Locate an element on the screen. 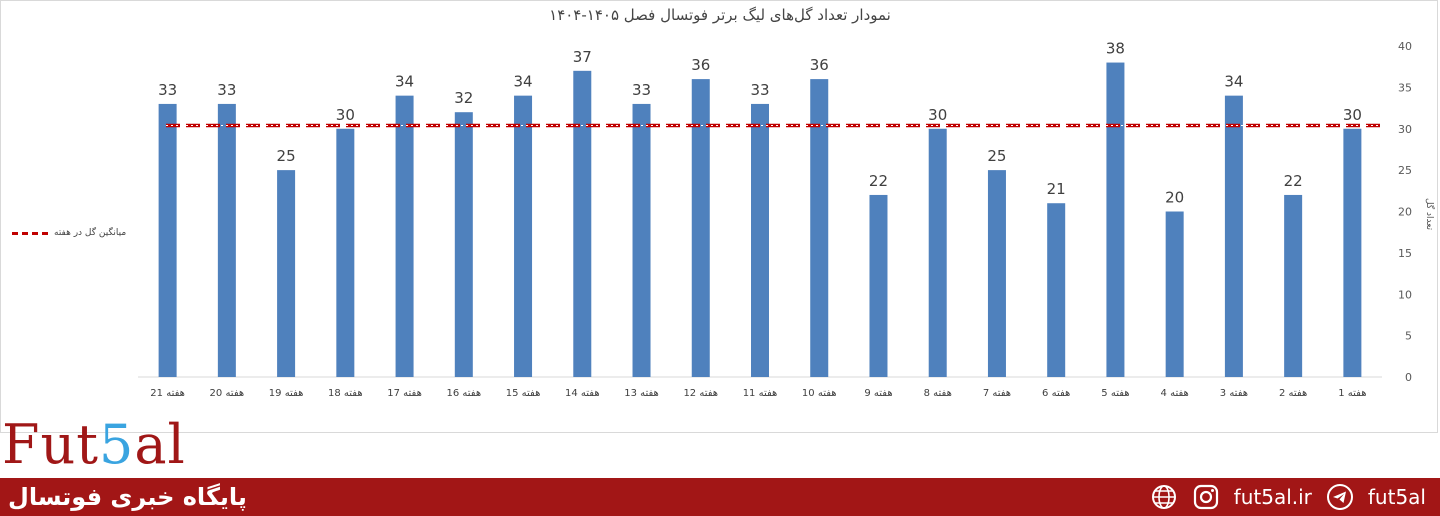 This screenshot has height=516, width=1440. logo-five: 5 is located at coordinates (116, 444).